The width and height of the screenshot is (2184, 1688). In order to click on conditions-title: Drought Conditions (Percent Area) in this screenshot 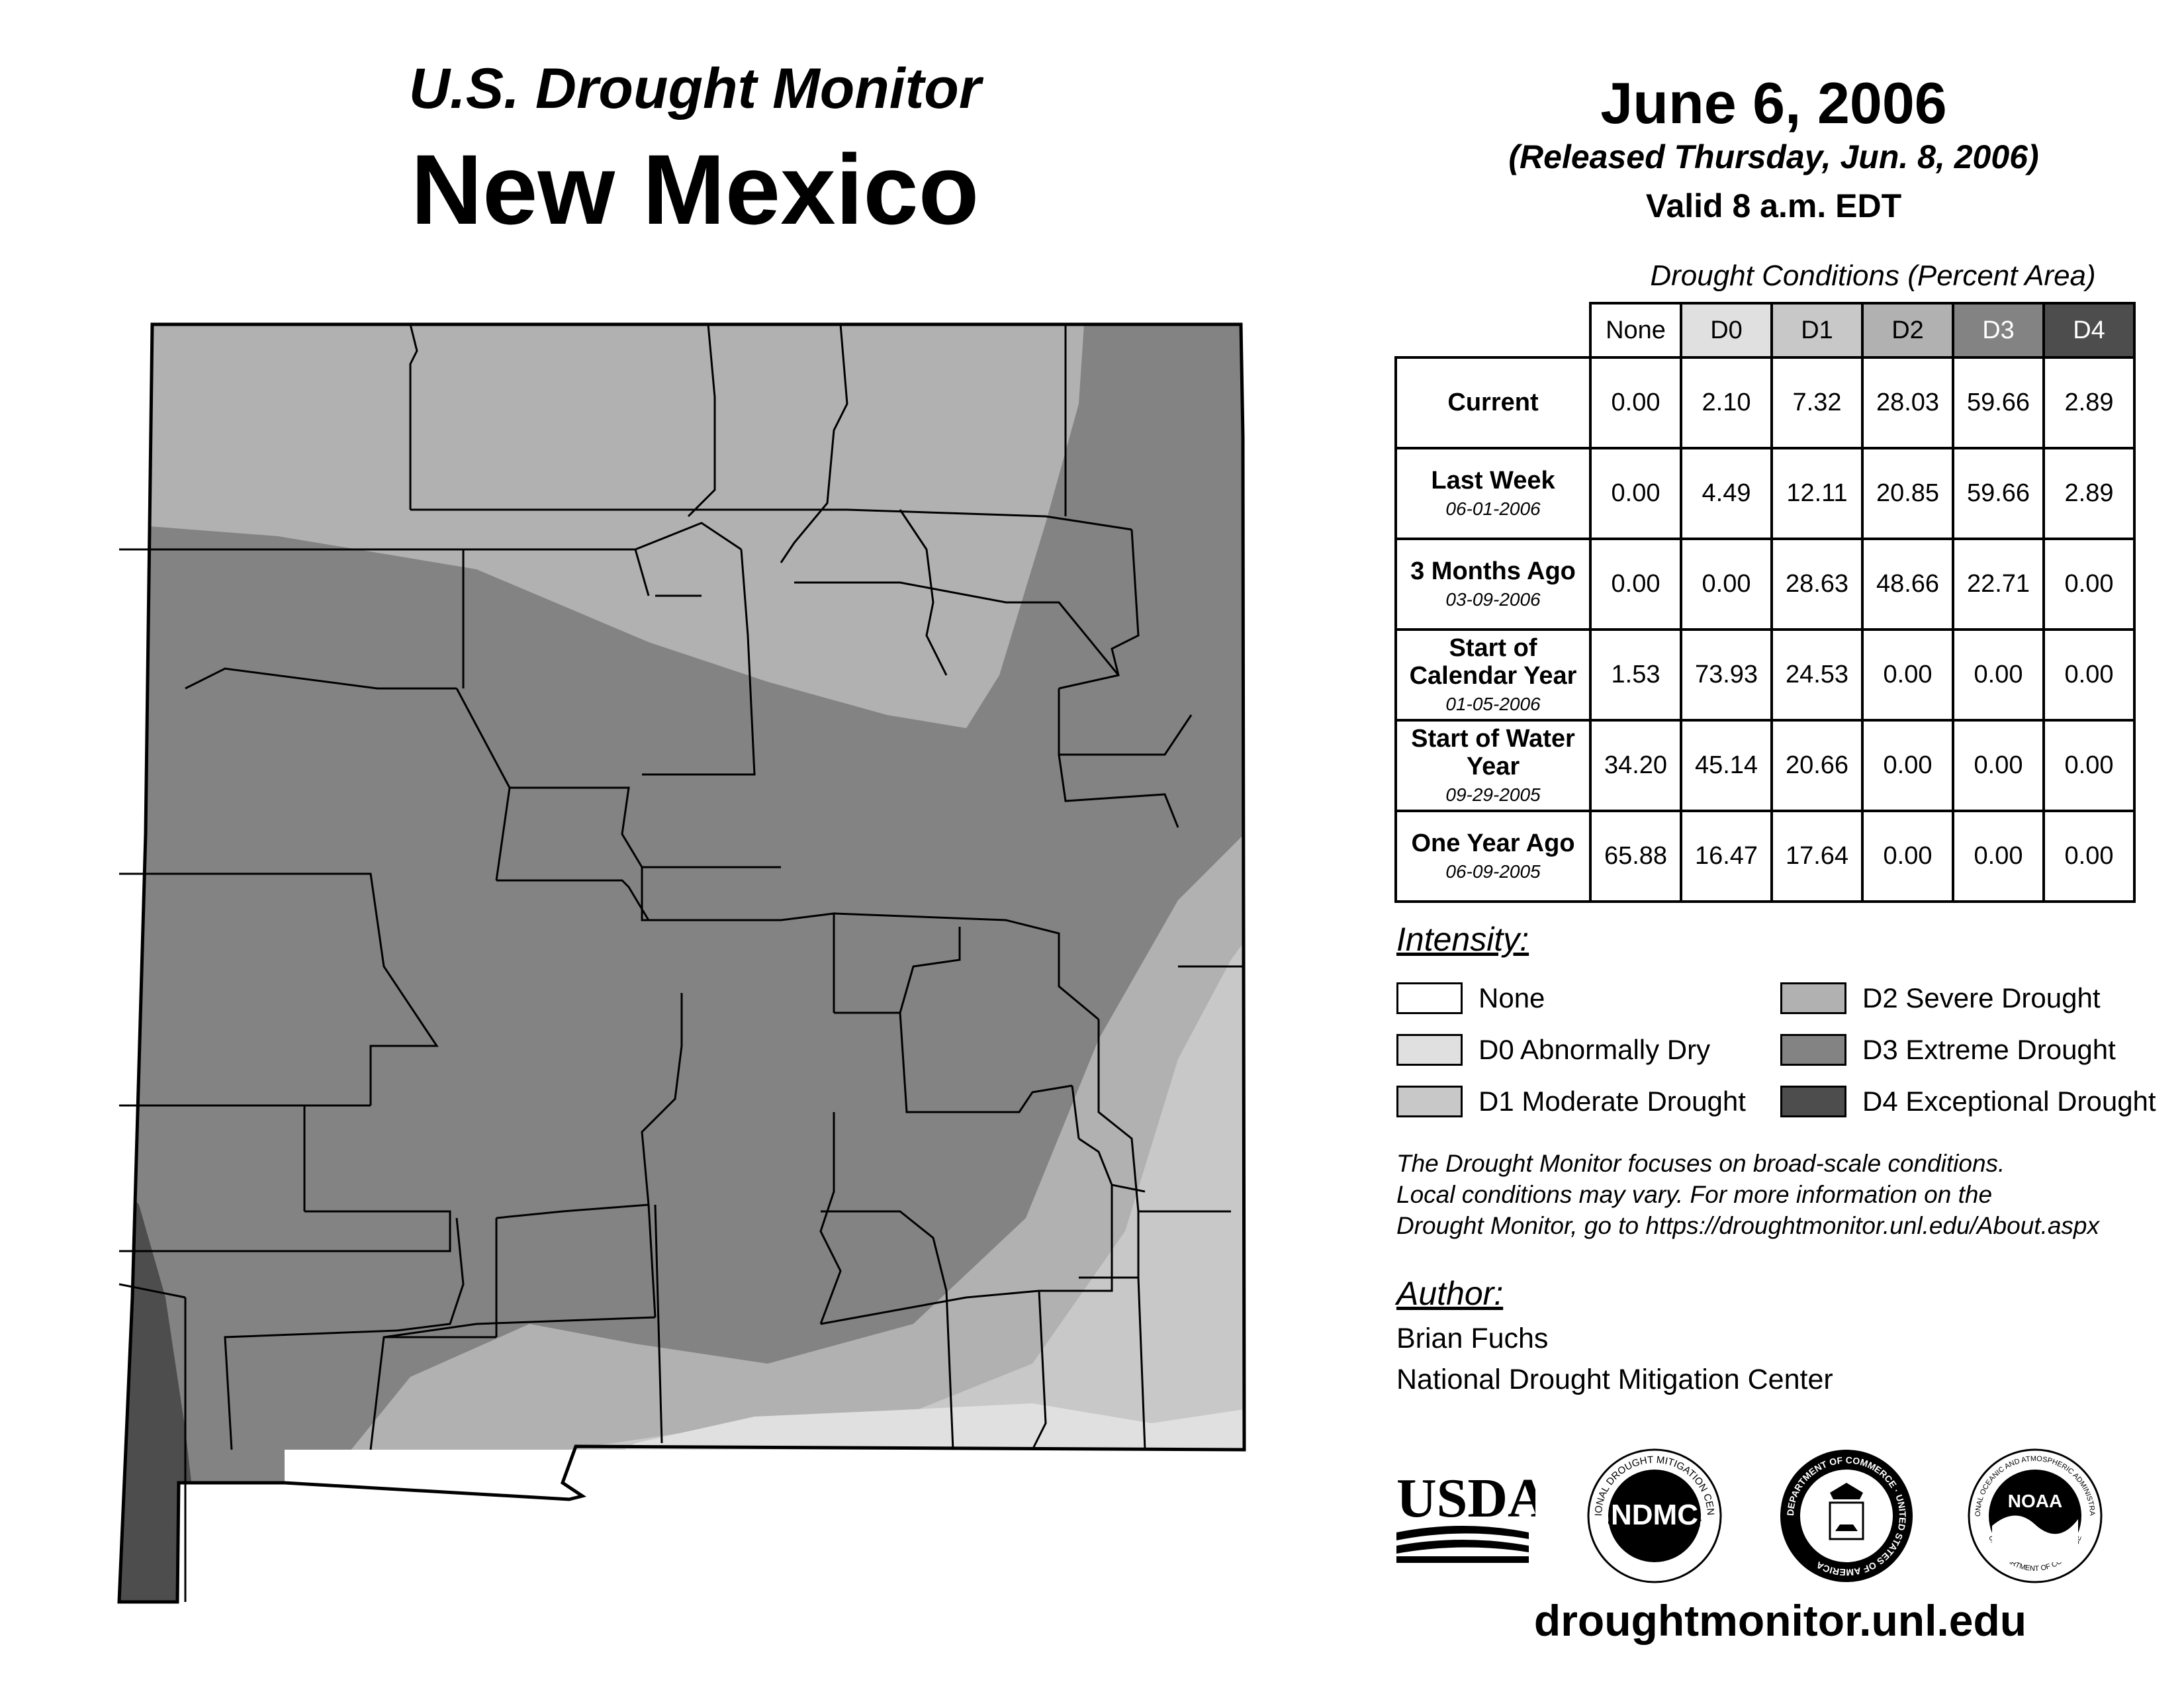, I will do `click(1873, 275)`.